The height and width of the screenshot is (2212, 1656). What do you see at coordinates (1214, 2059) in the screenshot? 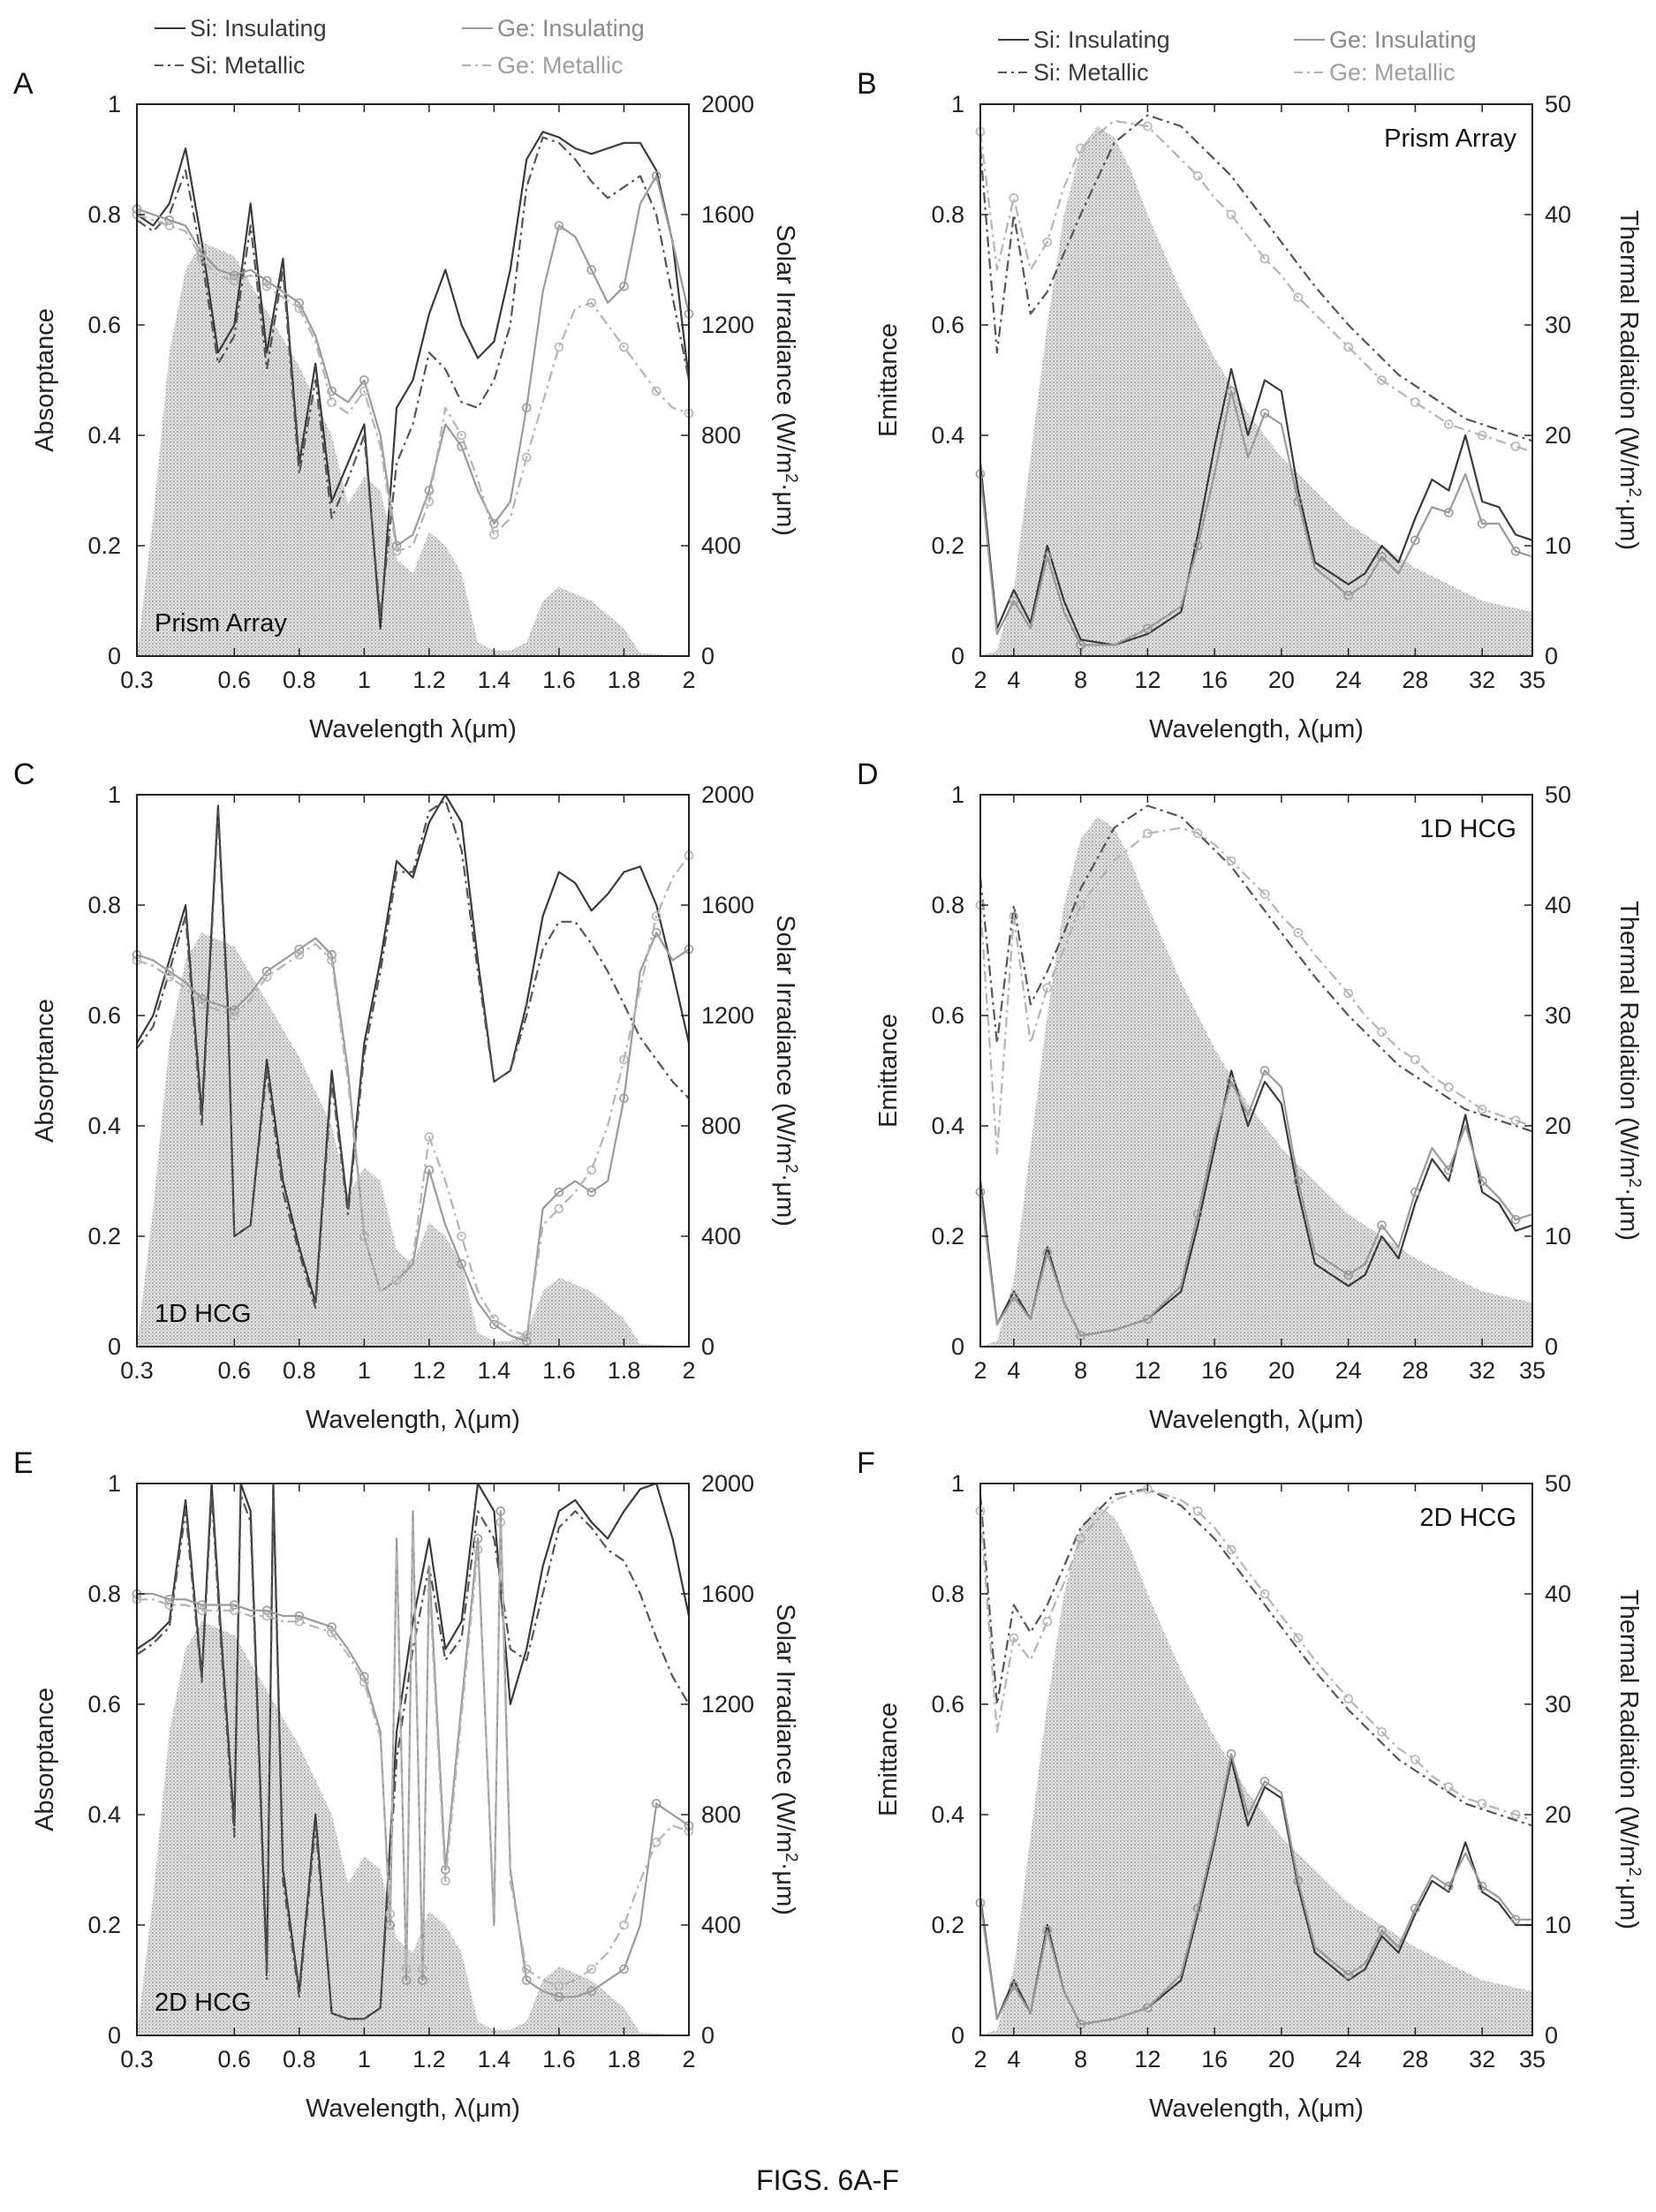
I see `x-tick-label: 16` at bounding box center [1214, 2059].